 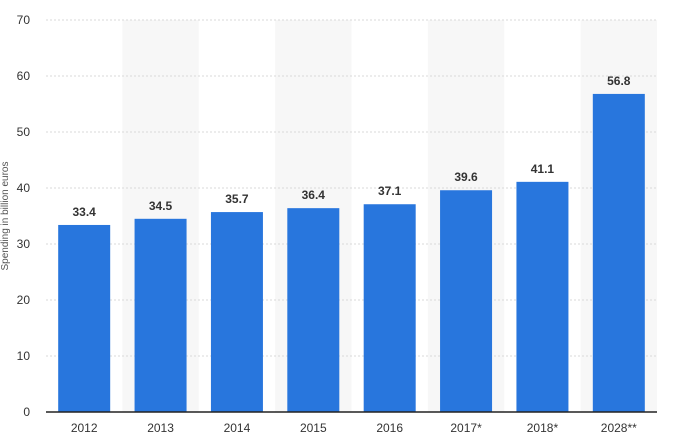 I want to click on bar-value-label: 37.1, so click(x=390, y=191).